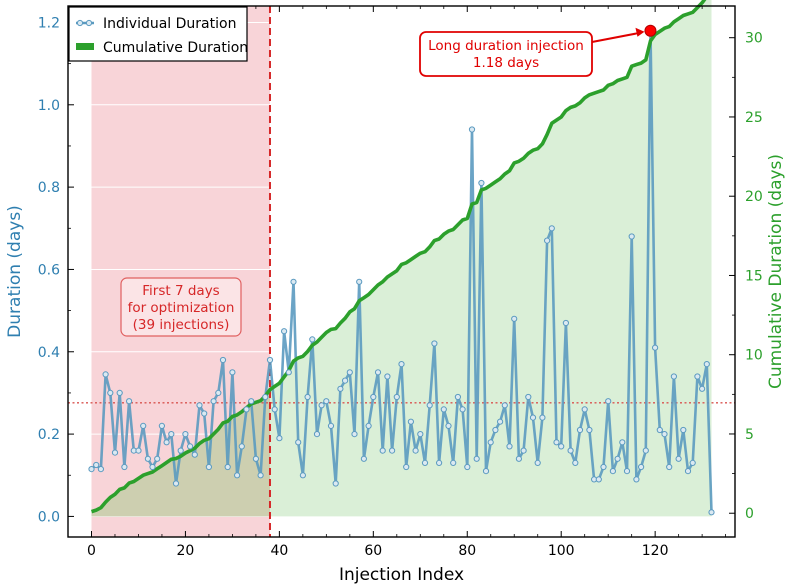 The width and height of the screenshot is (793, 588). Describe the element at coordinates (506, 46) in the screenshot. I see `long-injection-note-line: Long duration injection` at that location.